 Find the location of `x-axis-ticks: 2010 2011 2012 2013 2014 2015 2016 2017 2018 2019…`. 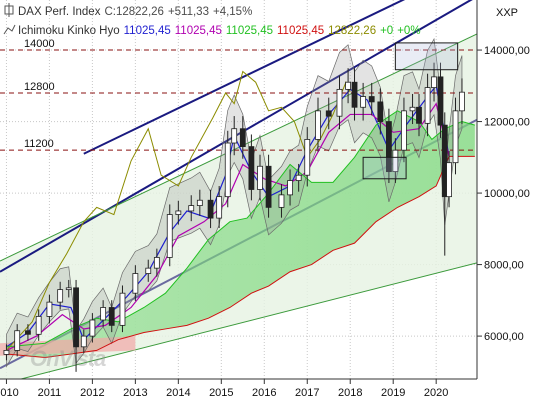

x-axis-ticks: 2010 2011 2012 2013 2014 2015 2016 2017 2018 2019… is located at coordinates (224, 389).